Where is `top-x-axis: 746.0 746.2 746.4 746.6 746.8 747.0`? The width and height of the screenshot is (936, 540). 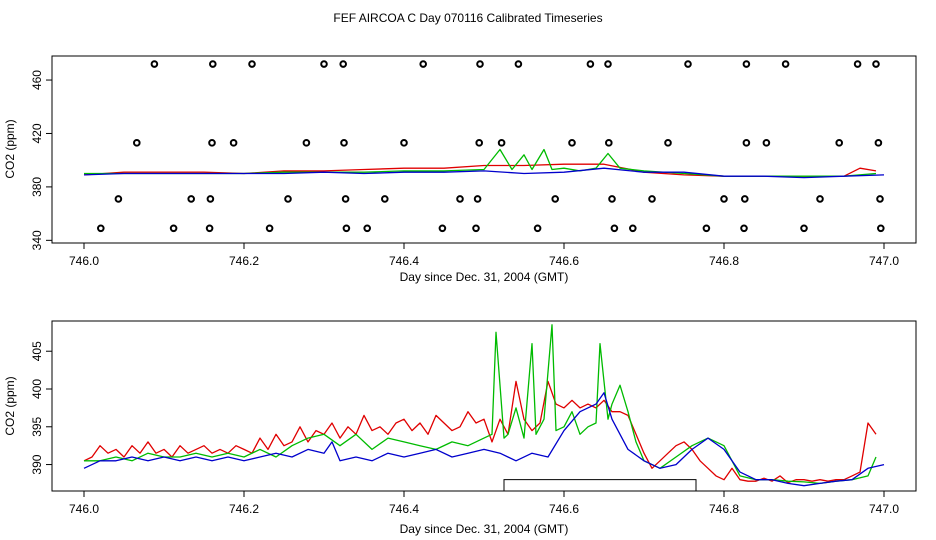 top-x-axis: 746.0 746.2 746.4 746.6 746.8 747.0 is located at coordinates (484, 255).